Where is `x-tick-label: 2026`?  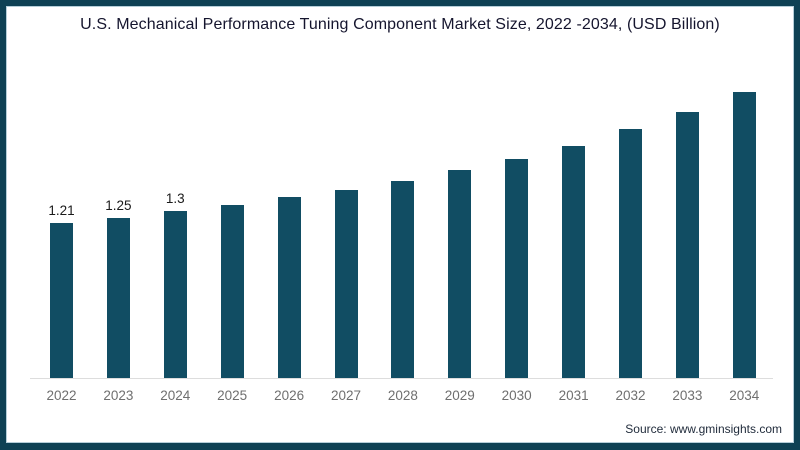
x-tick-label: 2026 is located at coordinates (289, 395).